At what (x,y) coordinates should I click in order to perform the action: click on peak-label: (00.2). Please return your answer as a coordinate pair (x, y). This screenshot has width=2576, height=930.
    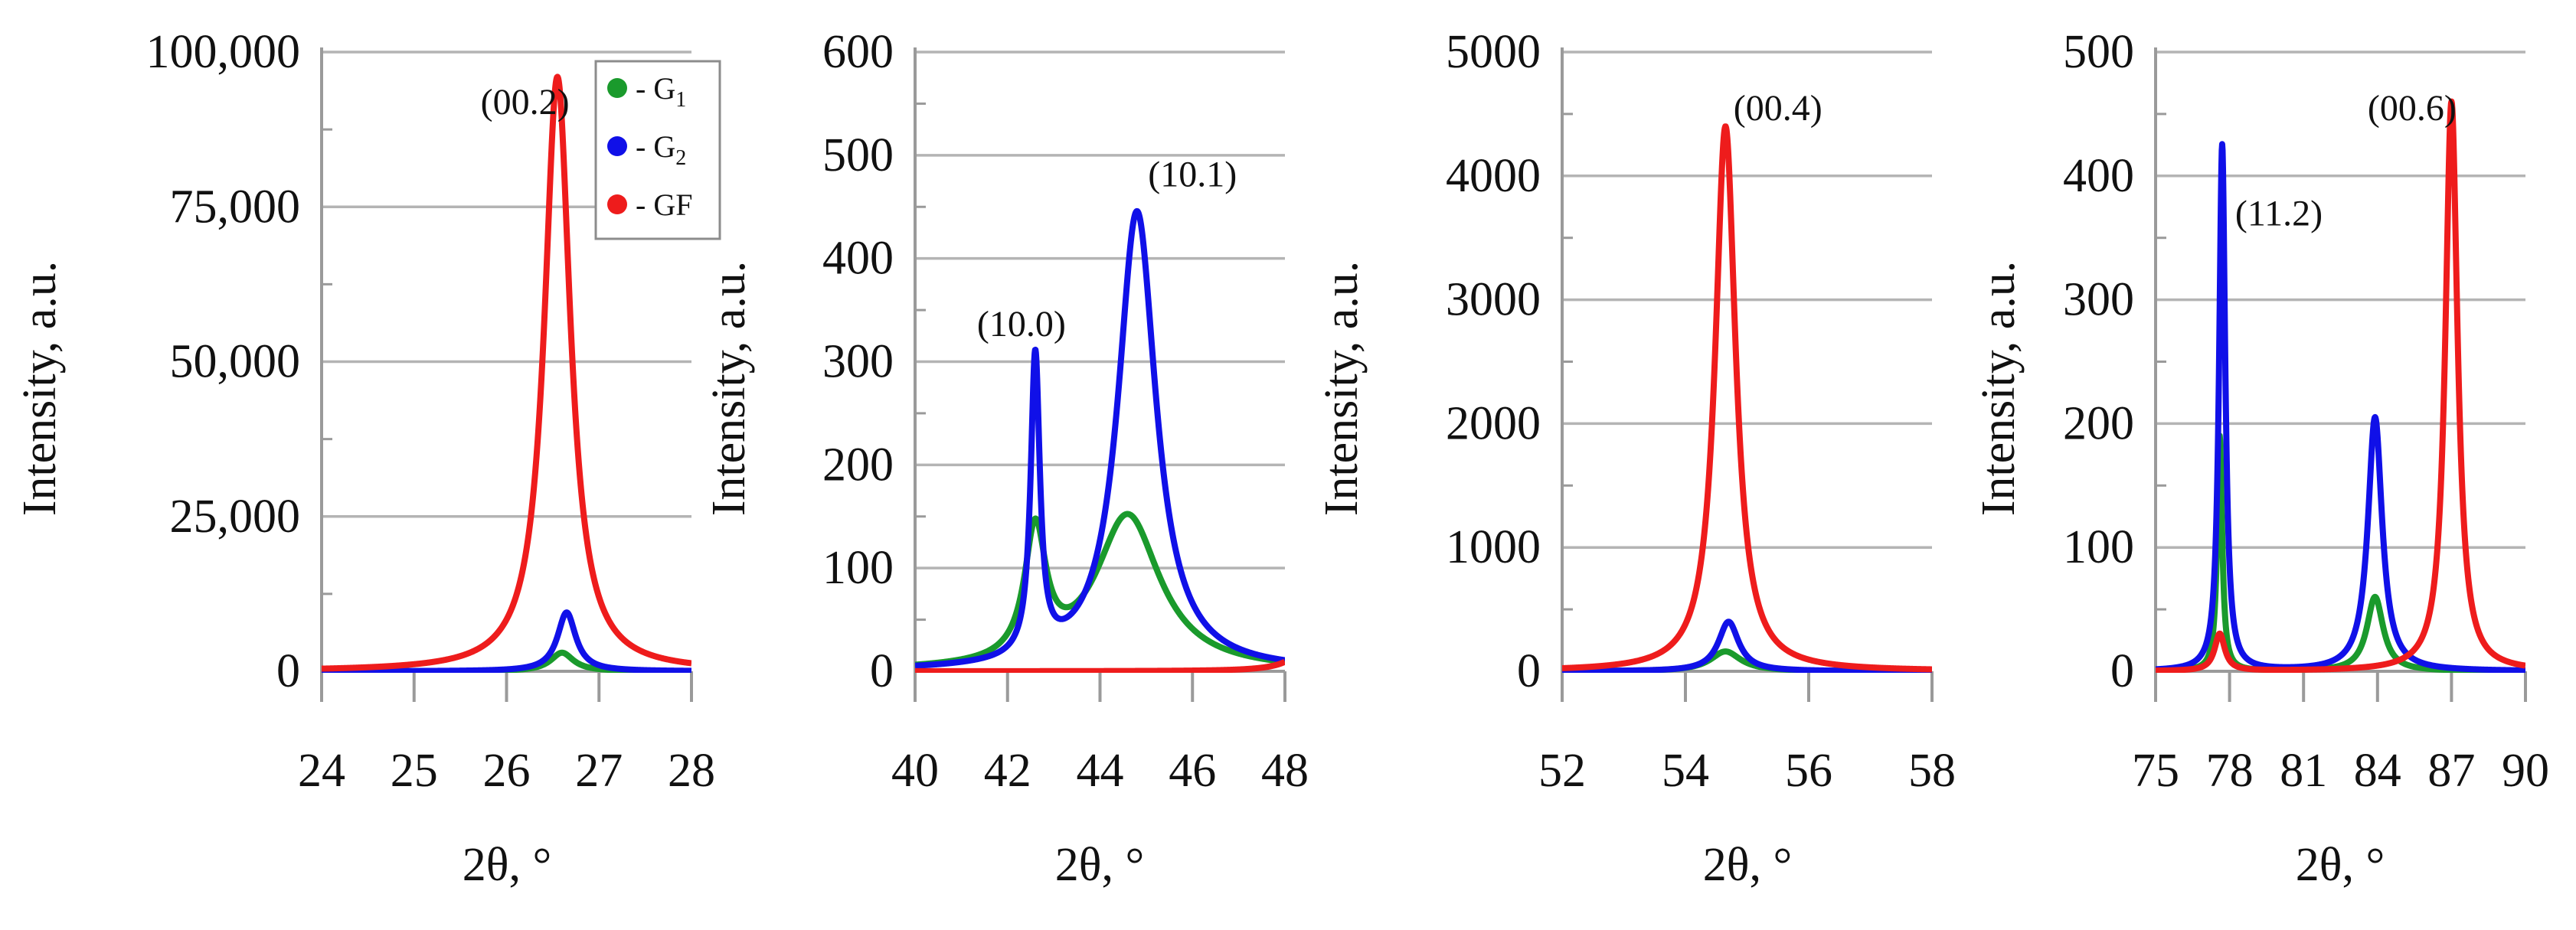
    Looking at the image, I should click on (525, 102).